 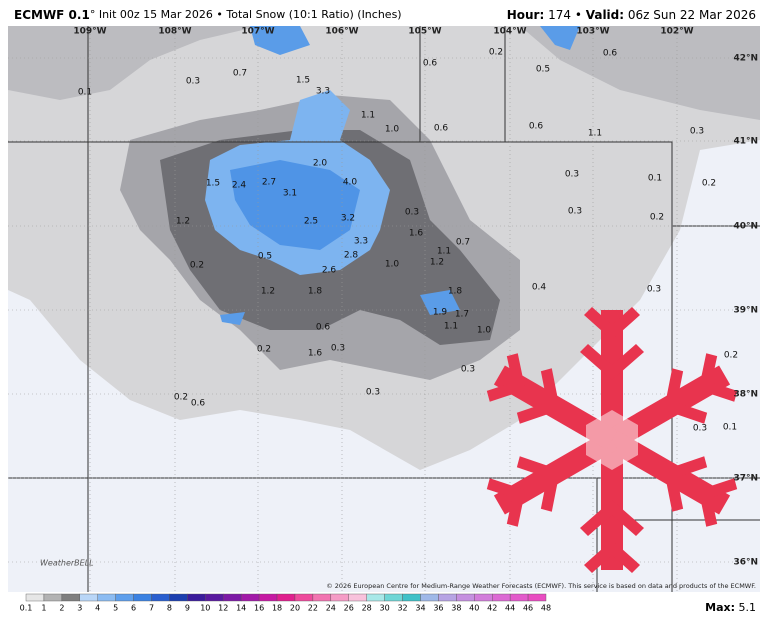 I want to click on snow-amount-label: 0.4, so click(x=539, y=288).